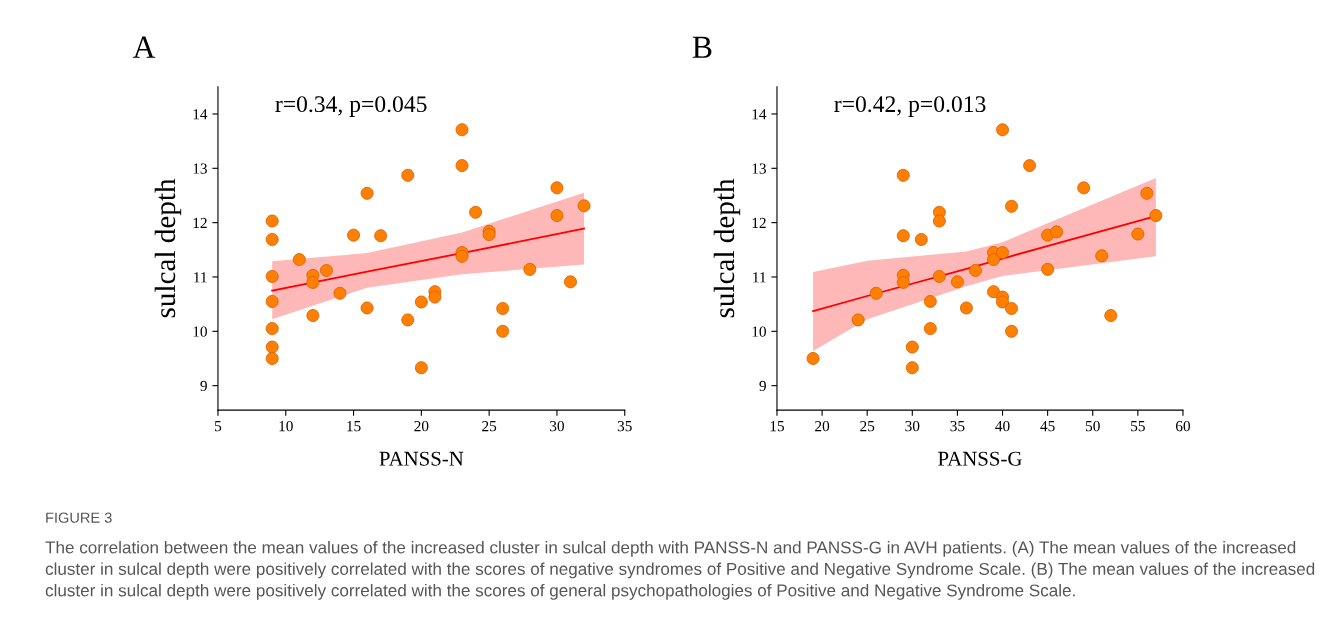  What do you see at coordinates (286, 426) in the screenshot?
I see `x-tick-label: 10` at bounding box center [286, 426].